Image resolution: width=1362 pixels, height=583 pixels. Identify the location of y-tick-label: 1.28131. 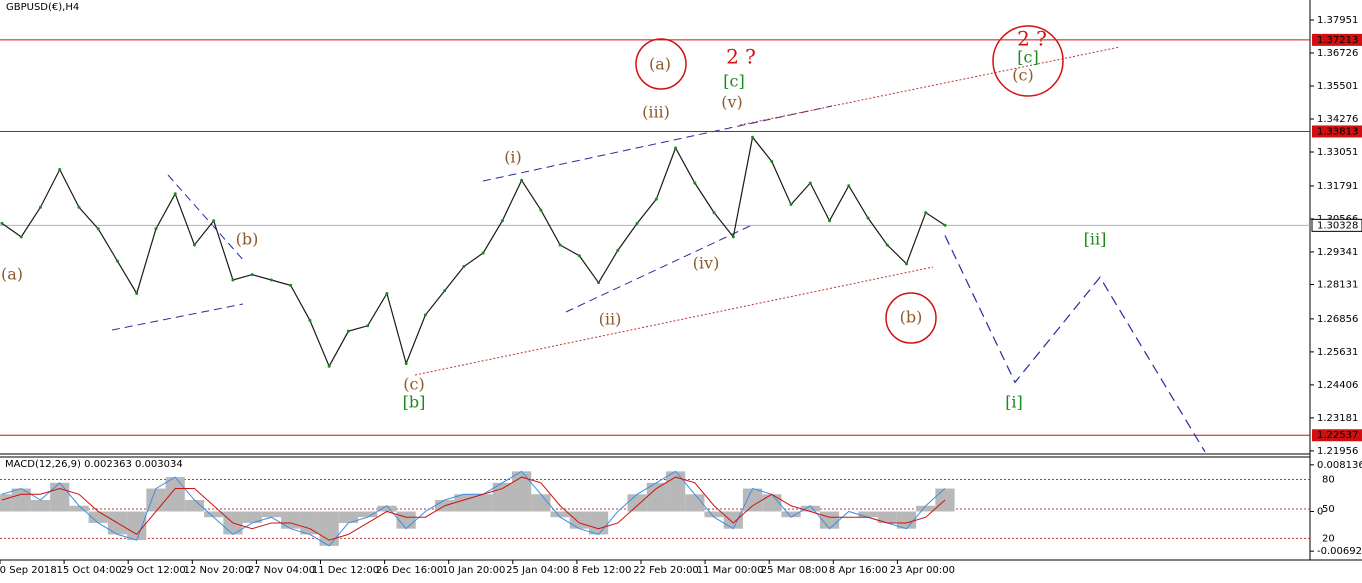
(1337, 285).